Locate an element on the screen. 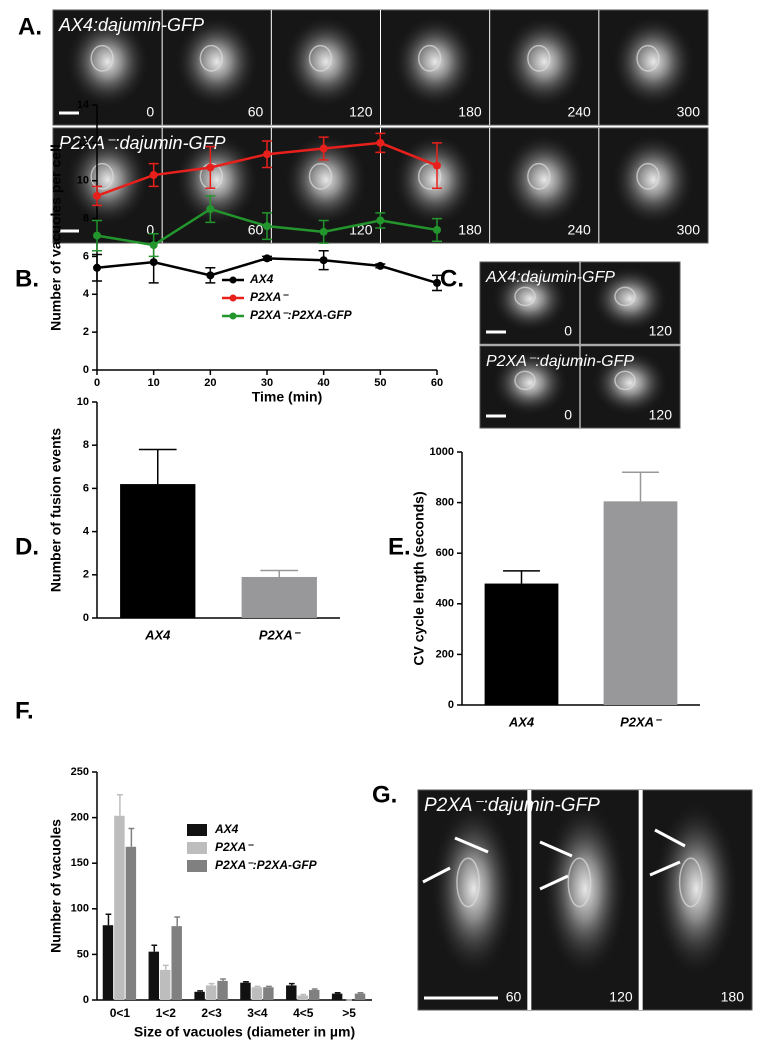 The height and width of the screenshot is (1048, 761). y-tick-label: 800 is located at coordinates (445, 503).